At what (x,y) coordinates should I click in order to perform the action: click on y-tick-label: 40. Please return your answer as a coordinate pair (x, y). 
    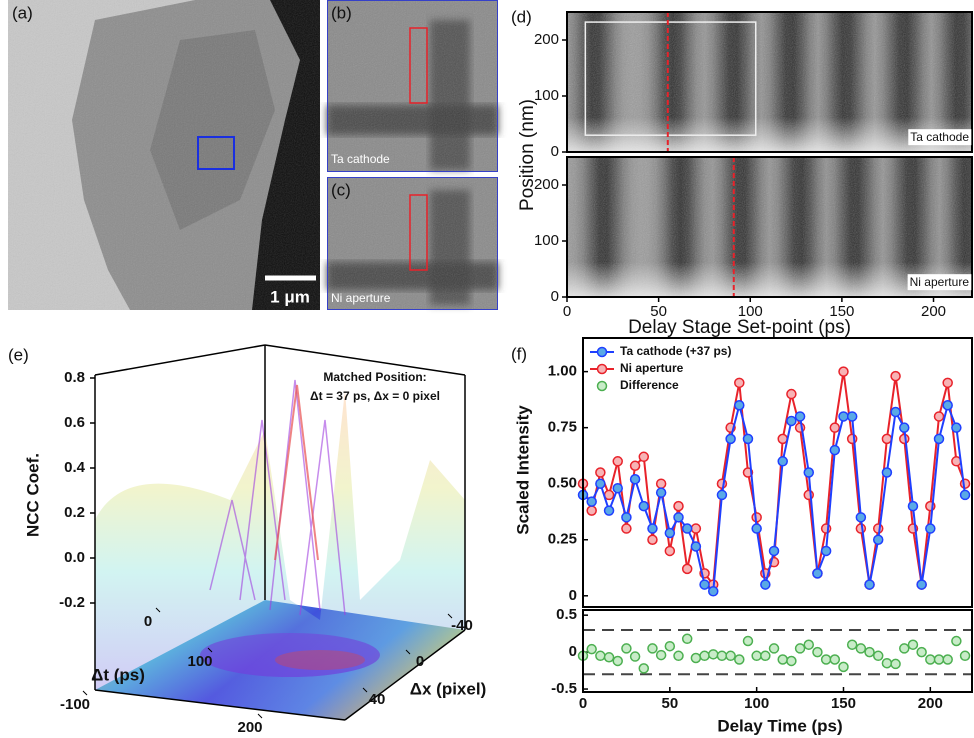
    Looking at the image, I should click on (377, 699).